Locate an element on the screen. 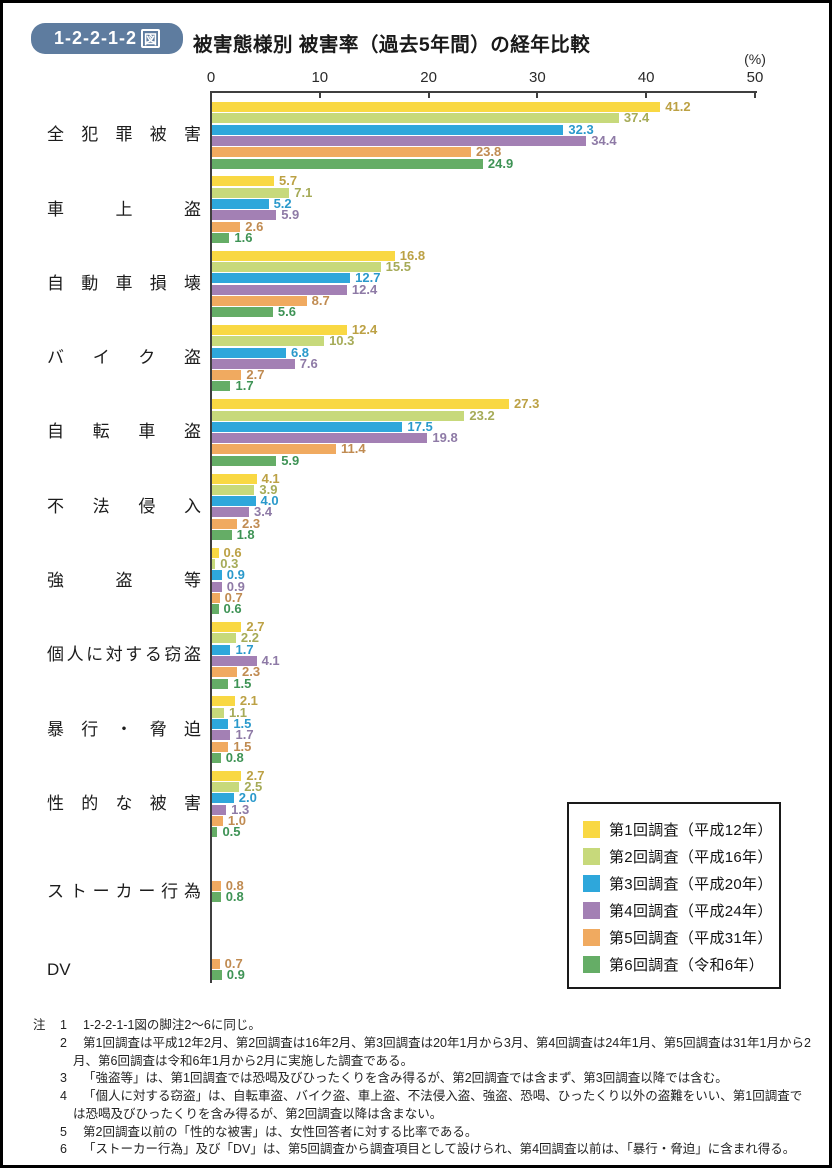 This screenshot has width=832, height=1168. legend-swatch-survey5 is located at coordinates (591, 937).